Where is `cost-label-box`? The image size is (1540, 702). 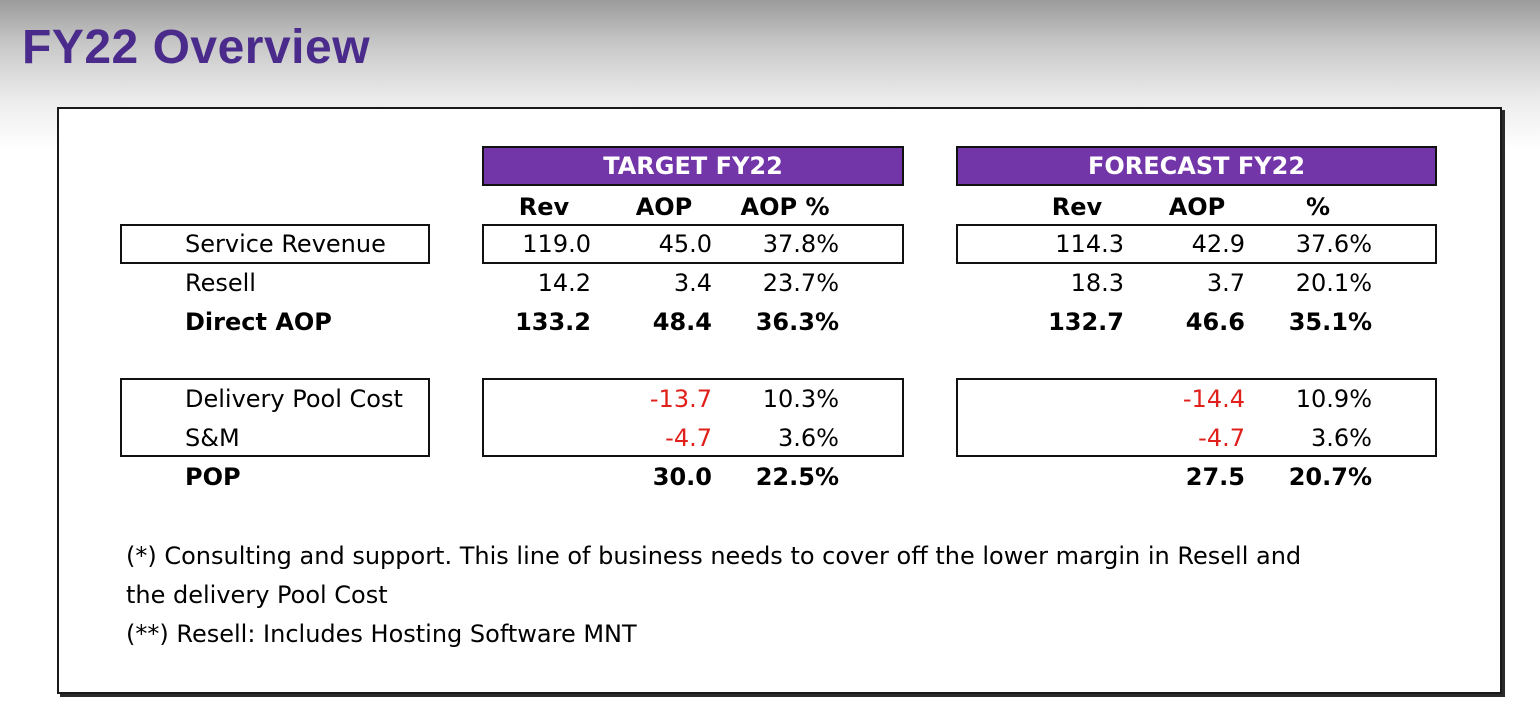 cost-label-box is located at coordinates (275, 417).